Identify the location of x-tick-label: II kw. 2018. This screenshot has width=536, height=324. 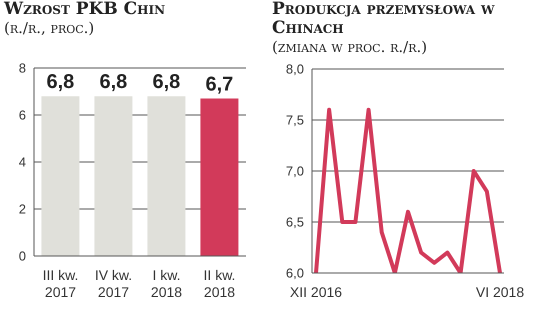
(220, 283).